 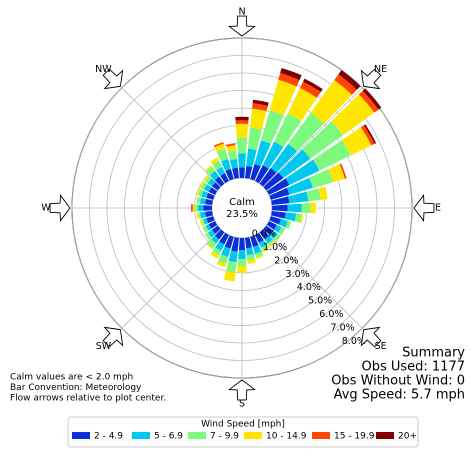 I want to click on r-tick-label: 1.0%, so click(x=275, y=247).